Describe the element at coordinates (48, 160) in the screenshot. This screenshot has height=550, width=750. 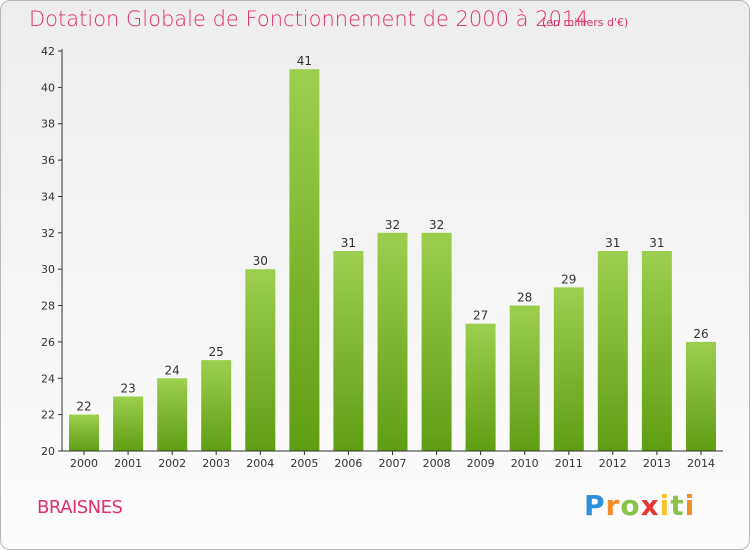
I see `y-tick-label-36: 36` at that location.